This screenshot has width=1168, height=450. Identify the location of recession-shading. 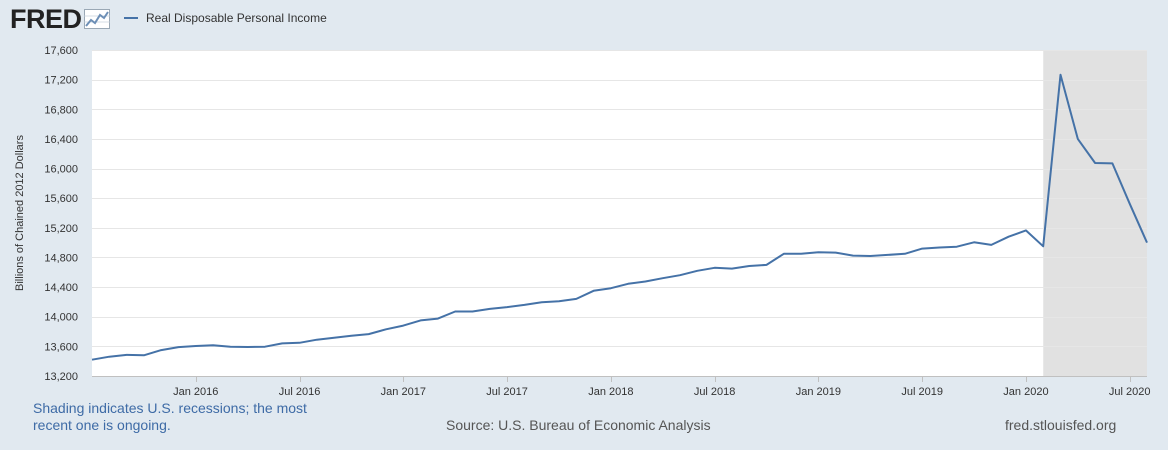
(1095, 213).